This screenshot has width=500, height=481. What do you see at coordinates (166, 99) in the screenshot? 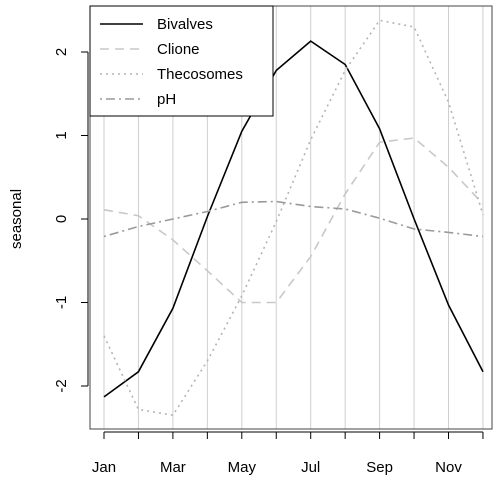
I see `legend-label-ph: pH` at bounding box center [166, 99].